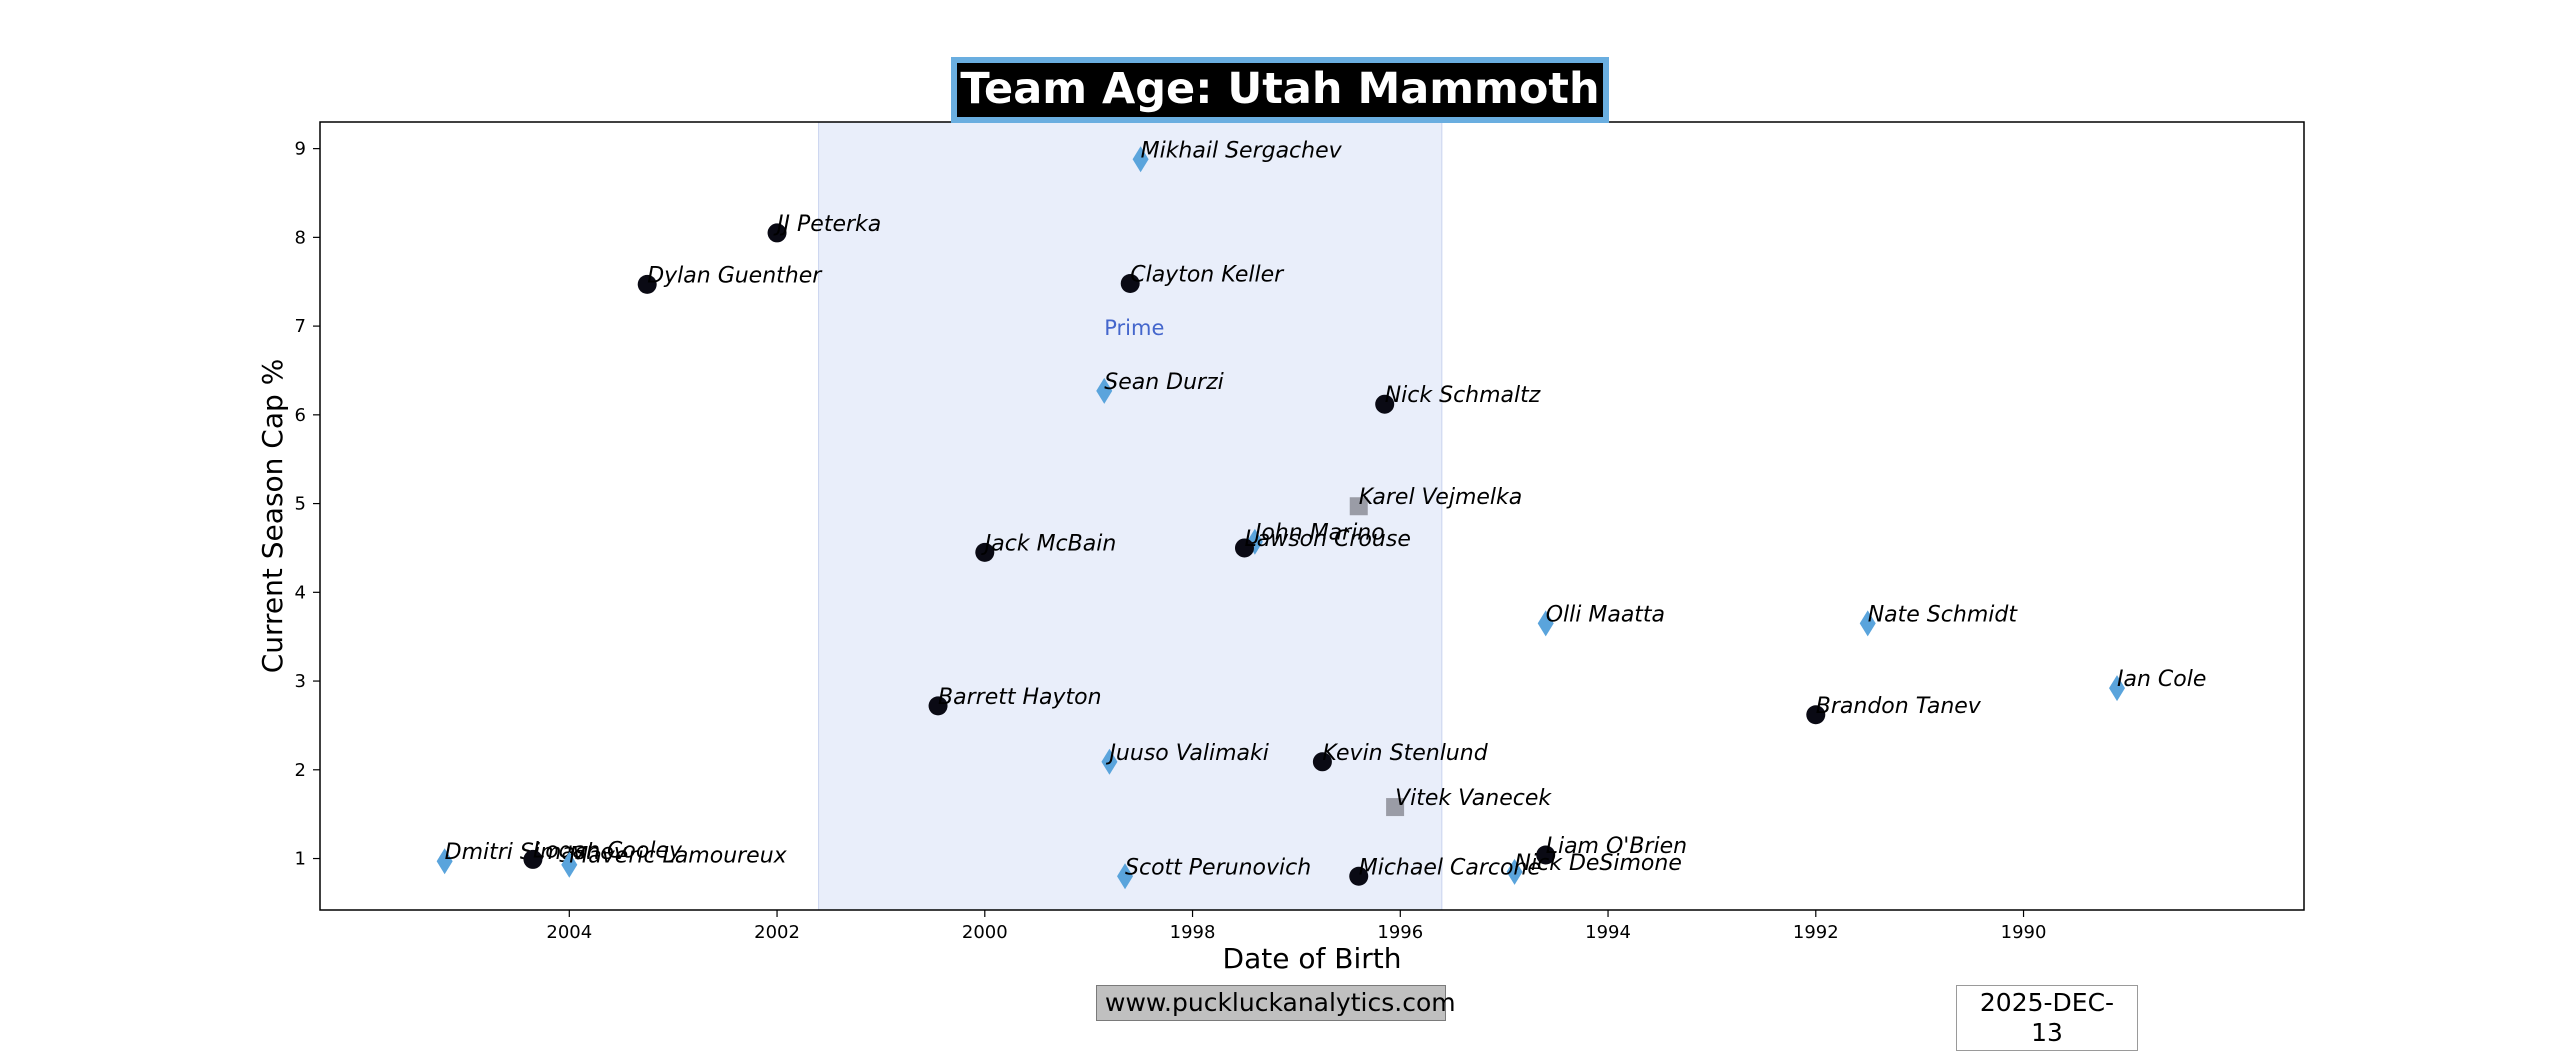 This screenshot has width=2560, height=1051. Describe the element at coordinates (569, 932) in the screenshot. I see `x-tick-label: 2004` at that location.